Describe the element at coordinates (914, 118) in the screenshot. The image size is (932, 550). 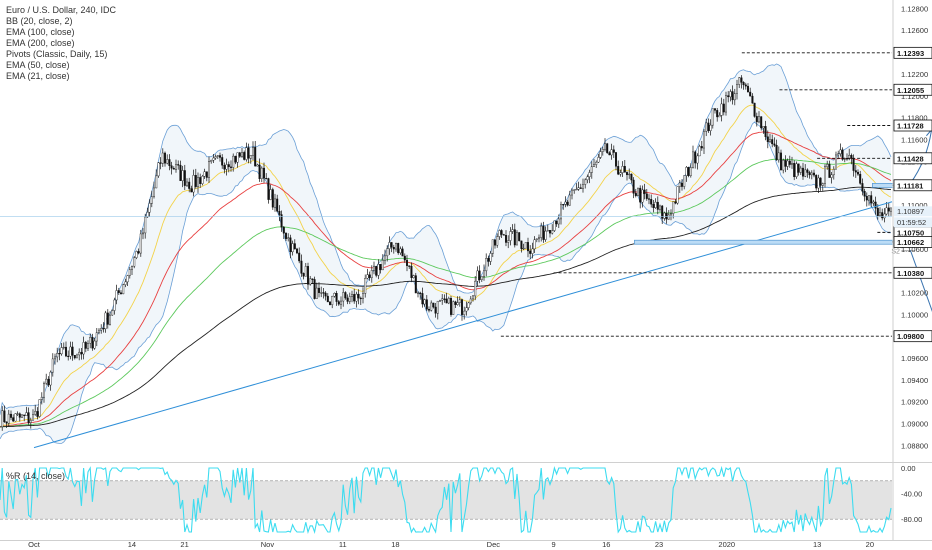
I see `price-tick-label: 1.11800` at that location.